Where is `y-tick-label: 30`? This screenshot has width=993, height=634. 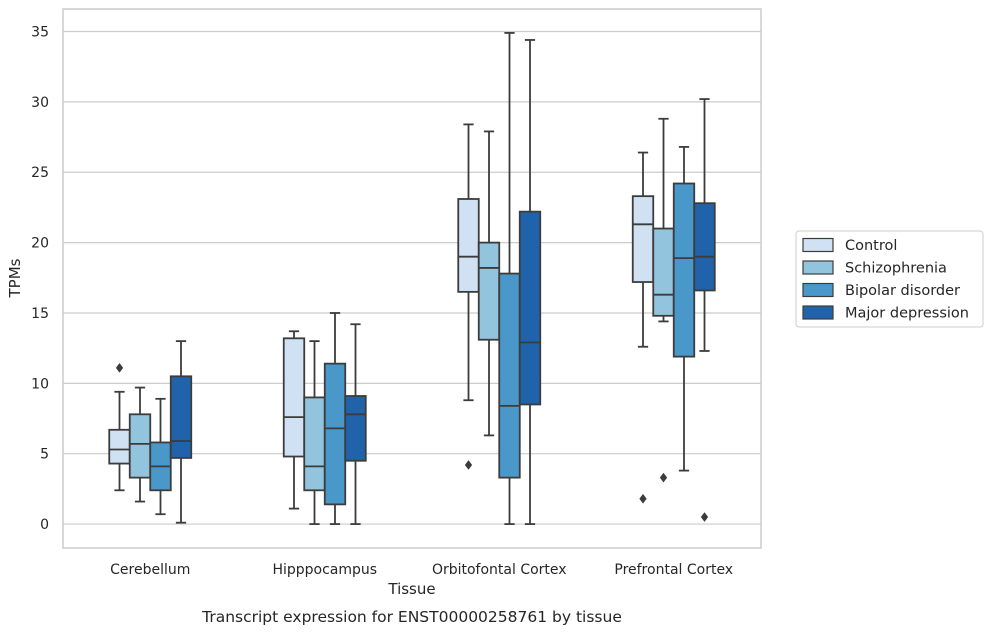
y-tick-label: 30 is located at coordinates (40, 103).